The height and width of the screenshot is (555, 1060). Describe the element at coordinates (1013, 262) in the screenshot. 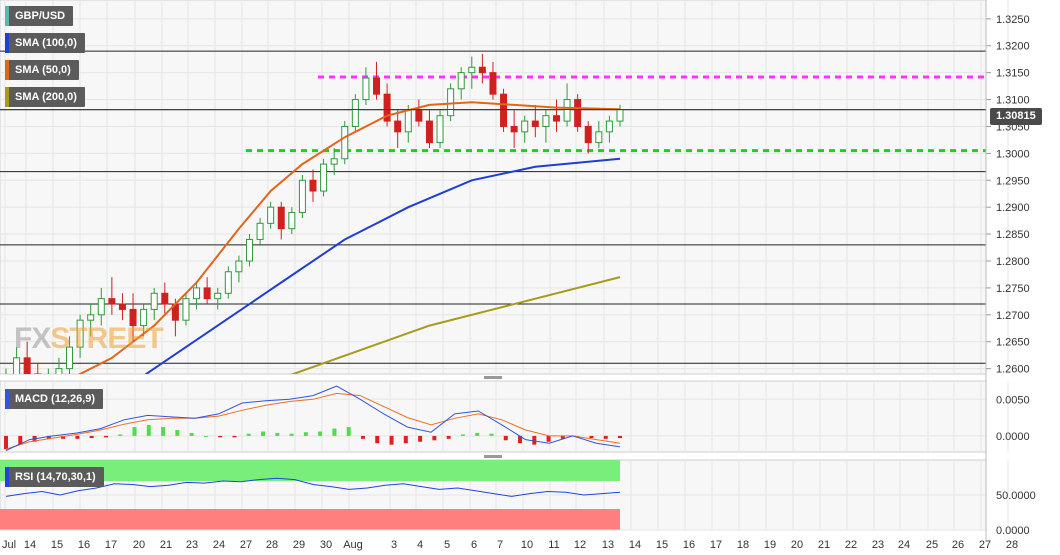

I see `price-tick-label: 1.2800` at that location.